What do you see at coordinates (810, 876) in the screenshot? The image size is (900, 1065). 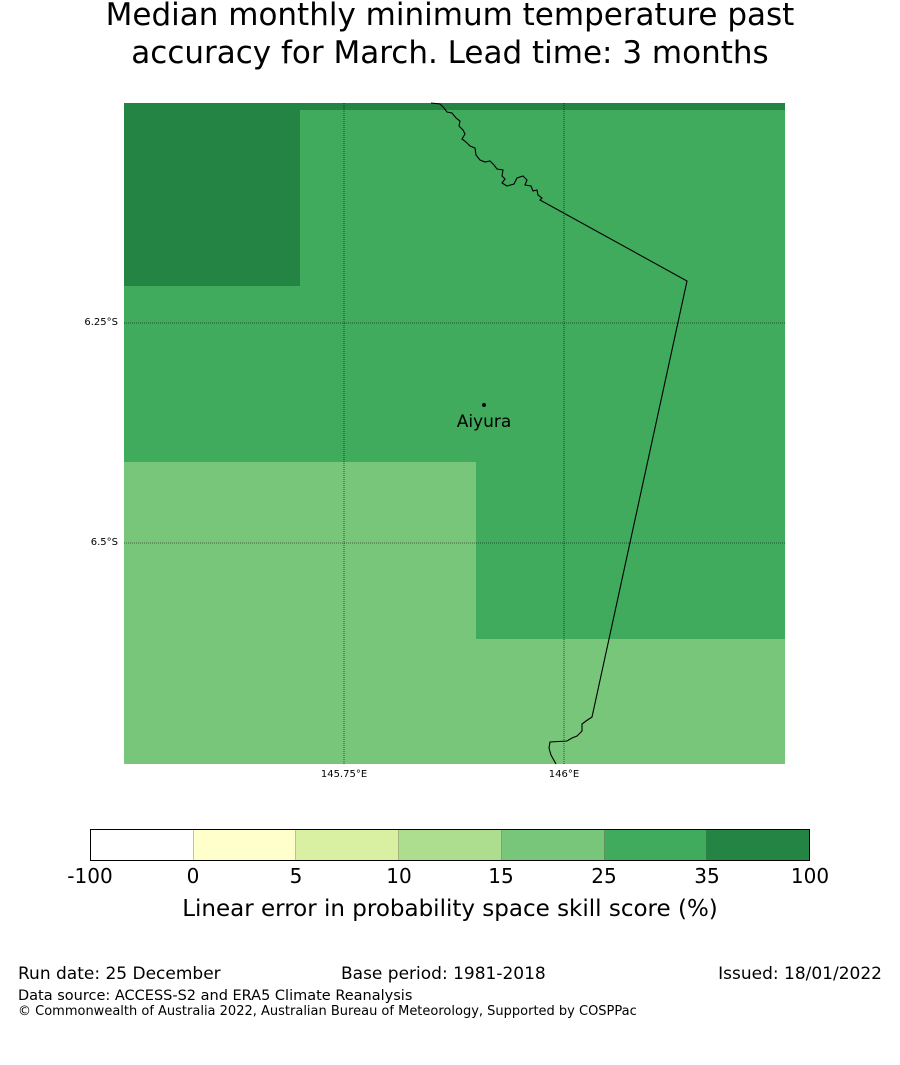 I see `colorbar-tick-label: 100` at bounding box center [810, 876].